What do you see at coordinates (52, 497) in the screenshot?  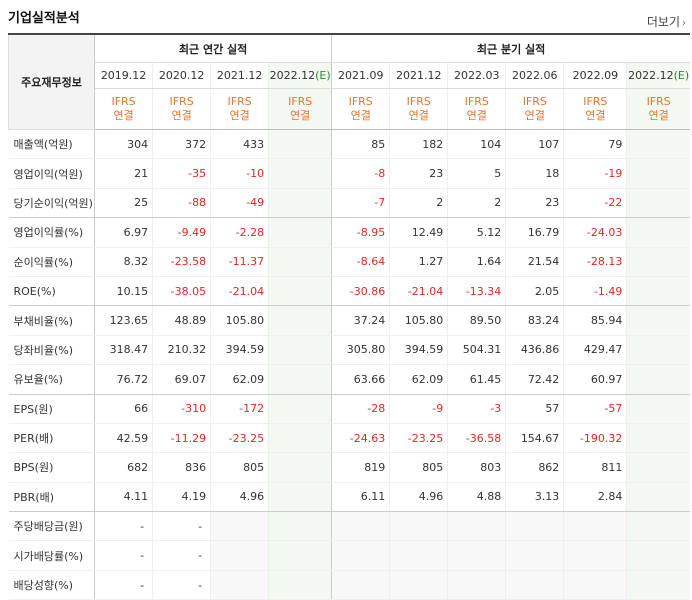 I see `row-label: PBR(배)` at bounding box center [52, 497].